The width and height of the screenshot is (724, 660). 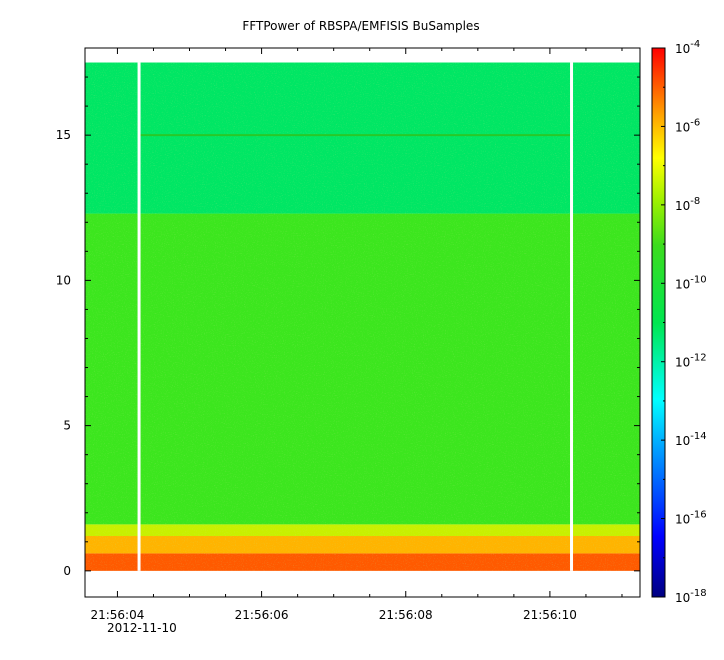 I want to click on y-tick-label: 15, so click(x=63, y=135).